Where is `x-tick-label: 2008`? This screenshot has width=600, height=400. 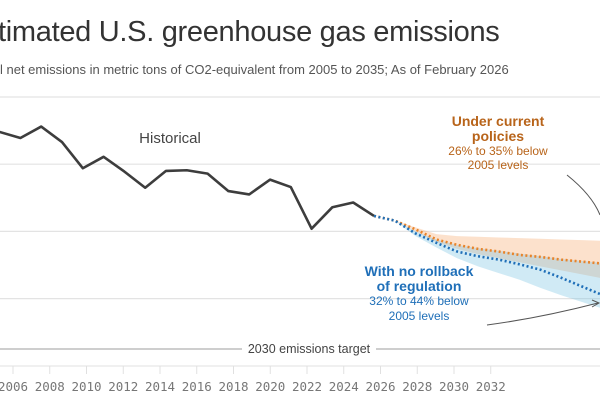 x-tick-label: 2008 is located at coordinates (50, 386).